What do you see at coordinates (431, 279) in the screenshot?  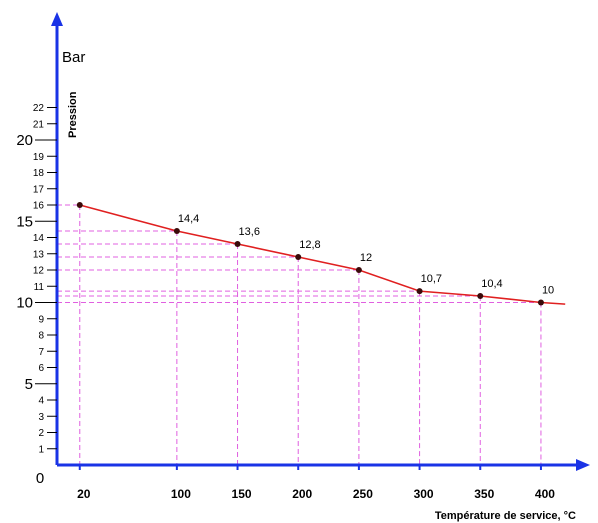 I see `data-label: 10,7` at bounding box center [431, 279].